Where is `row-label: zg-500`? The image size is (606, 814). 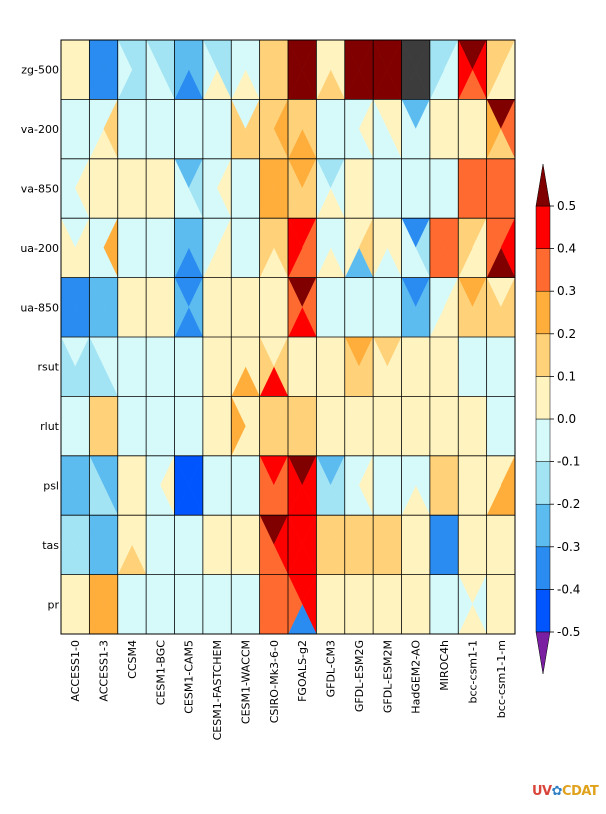 row-label: zg-500 is located at coordinates (40, 70).